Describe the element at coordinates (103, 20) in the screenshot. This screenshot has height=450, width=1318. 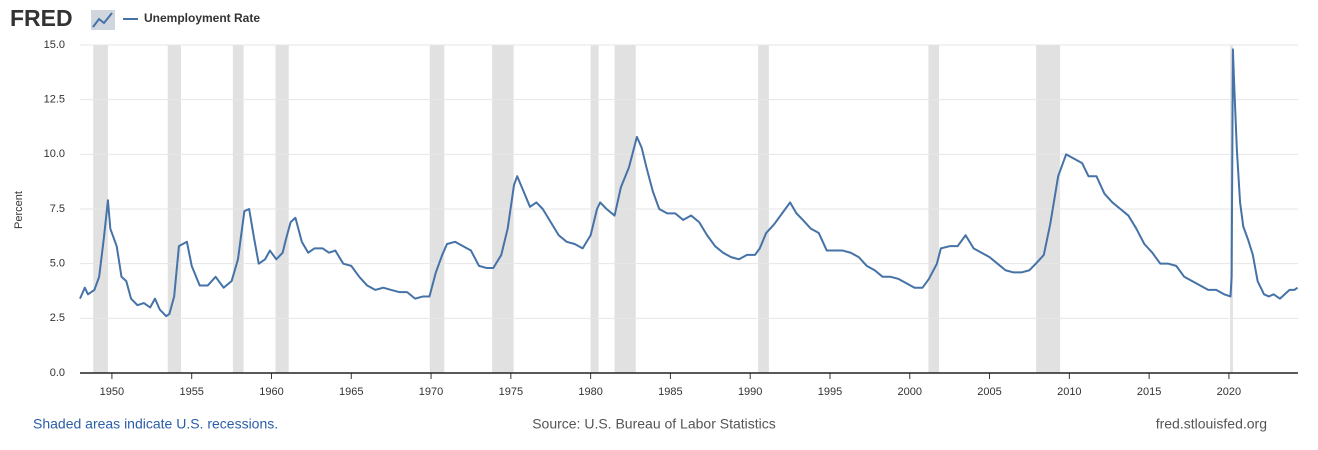
I see `logo-icon` at that location.